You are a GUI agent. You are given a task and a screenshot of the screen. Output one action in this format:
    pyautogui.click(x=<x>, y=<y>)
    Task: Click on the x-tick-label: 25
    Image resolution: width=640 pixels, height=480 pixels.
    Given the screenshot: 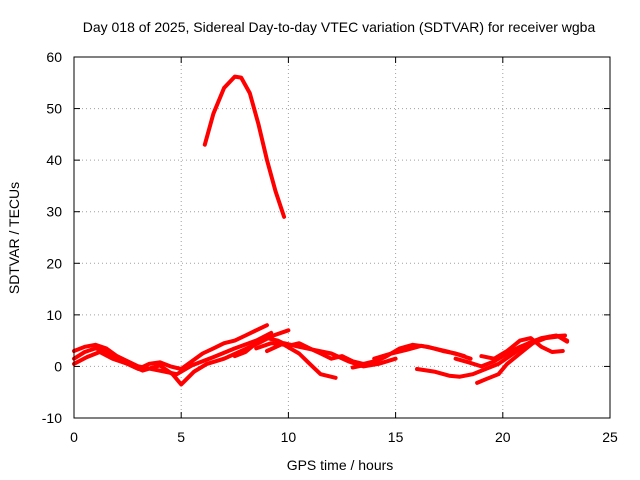 What is the action you would take?
    pyautogui.click(x=610, y=437)
    